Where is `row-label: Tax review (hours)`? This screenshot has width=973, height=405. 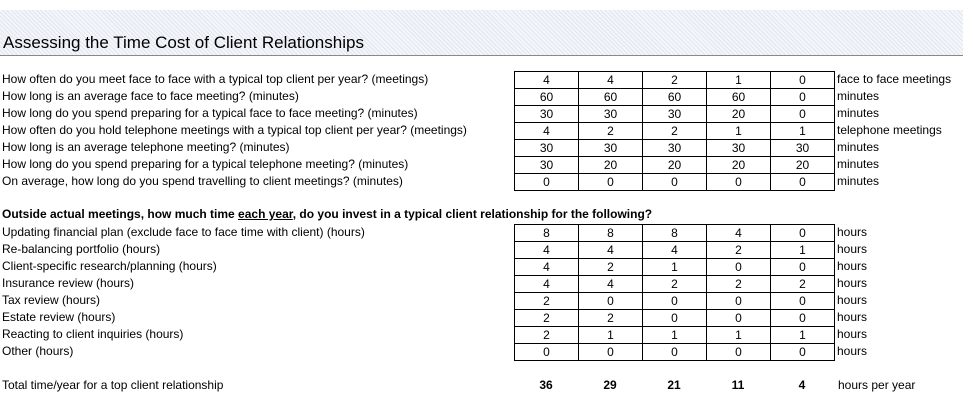 row-label: Tax review (hours) is located at coordinates (51, 300).